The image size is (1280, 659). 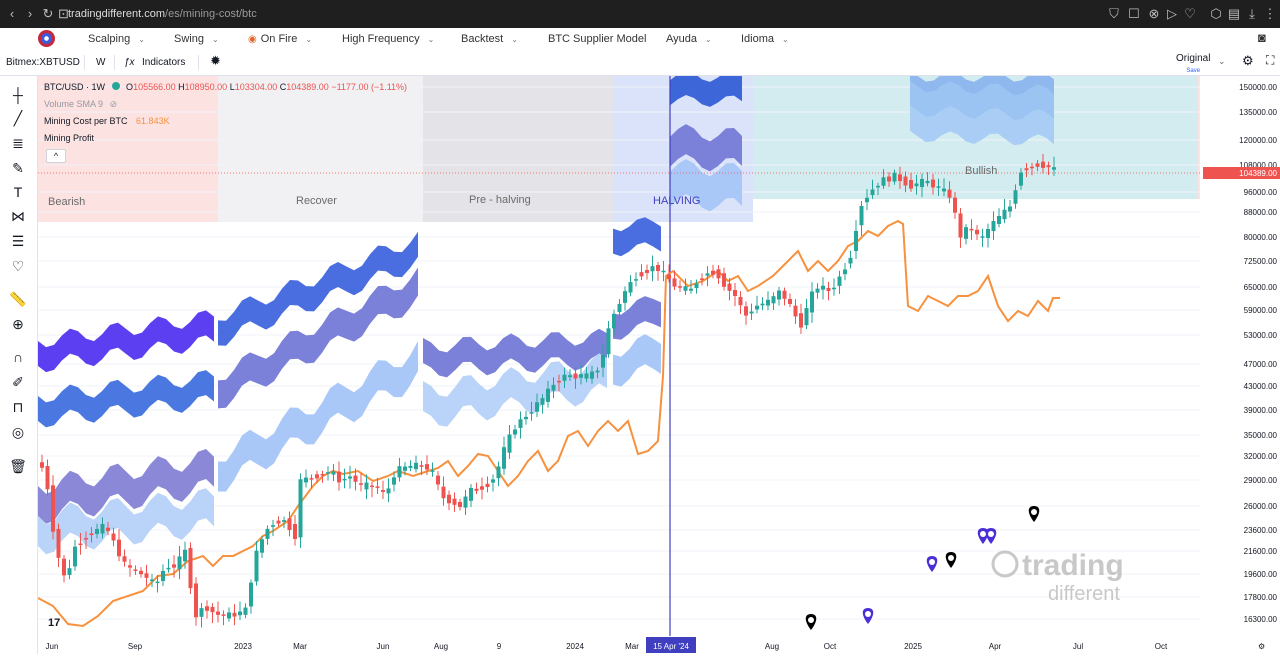 What do you see at coordinates (18, 168) in the screenshot?
I see `brush-icon: ✎` at bounding box center [18, 168].